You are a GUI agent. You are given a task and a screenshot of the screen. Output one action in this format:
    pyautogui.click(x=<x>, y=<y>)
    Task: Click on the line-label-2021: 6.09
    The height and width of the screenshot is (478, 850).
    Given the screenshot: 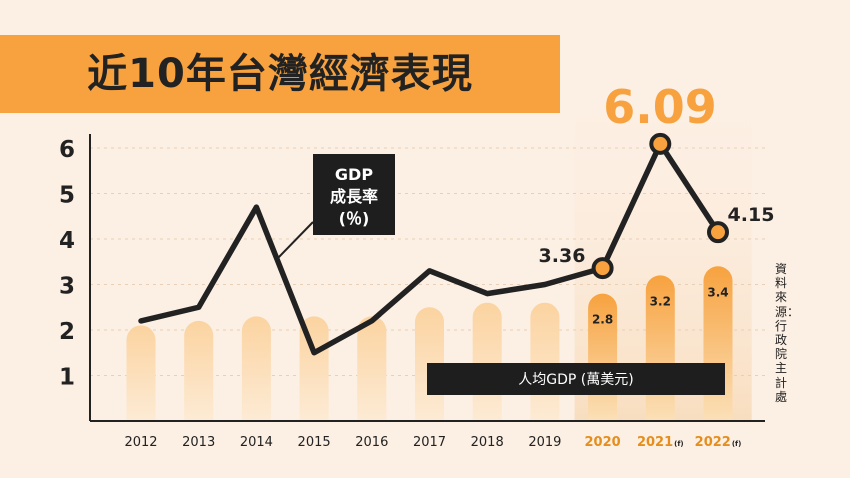 What is the action you would take?
    pyautogui.click(x=660, y=107)
    